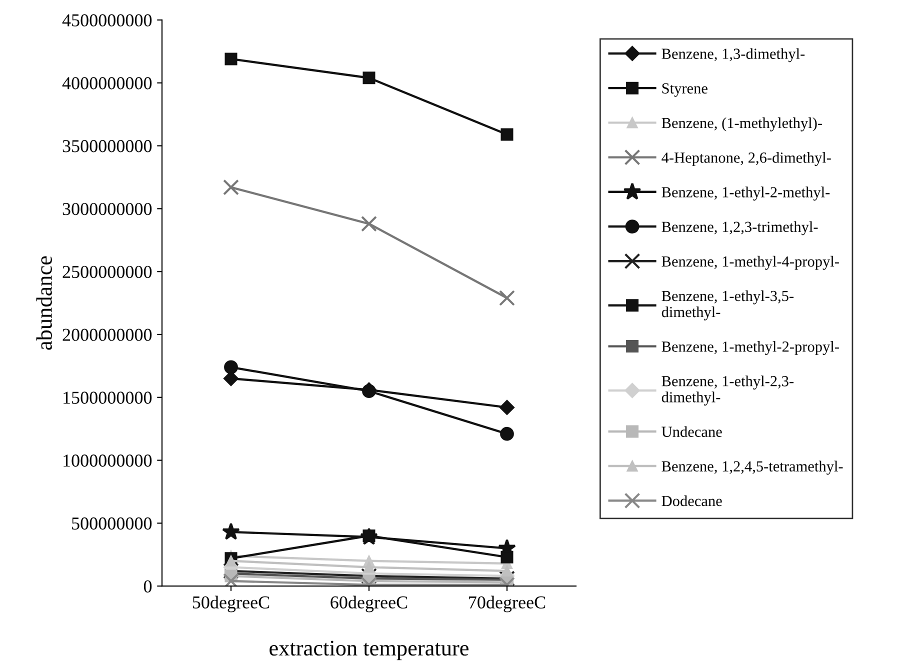 This screenshot has height=666, width=900. Describe the element at coordinates (107, 209) in the screenshot. I see `y-tick-label: 3000000000` at that location.